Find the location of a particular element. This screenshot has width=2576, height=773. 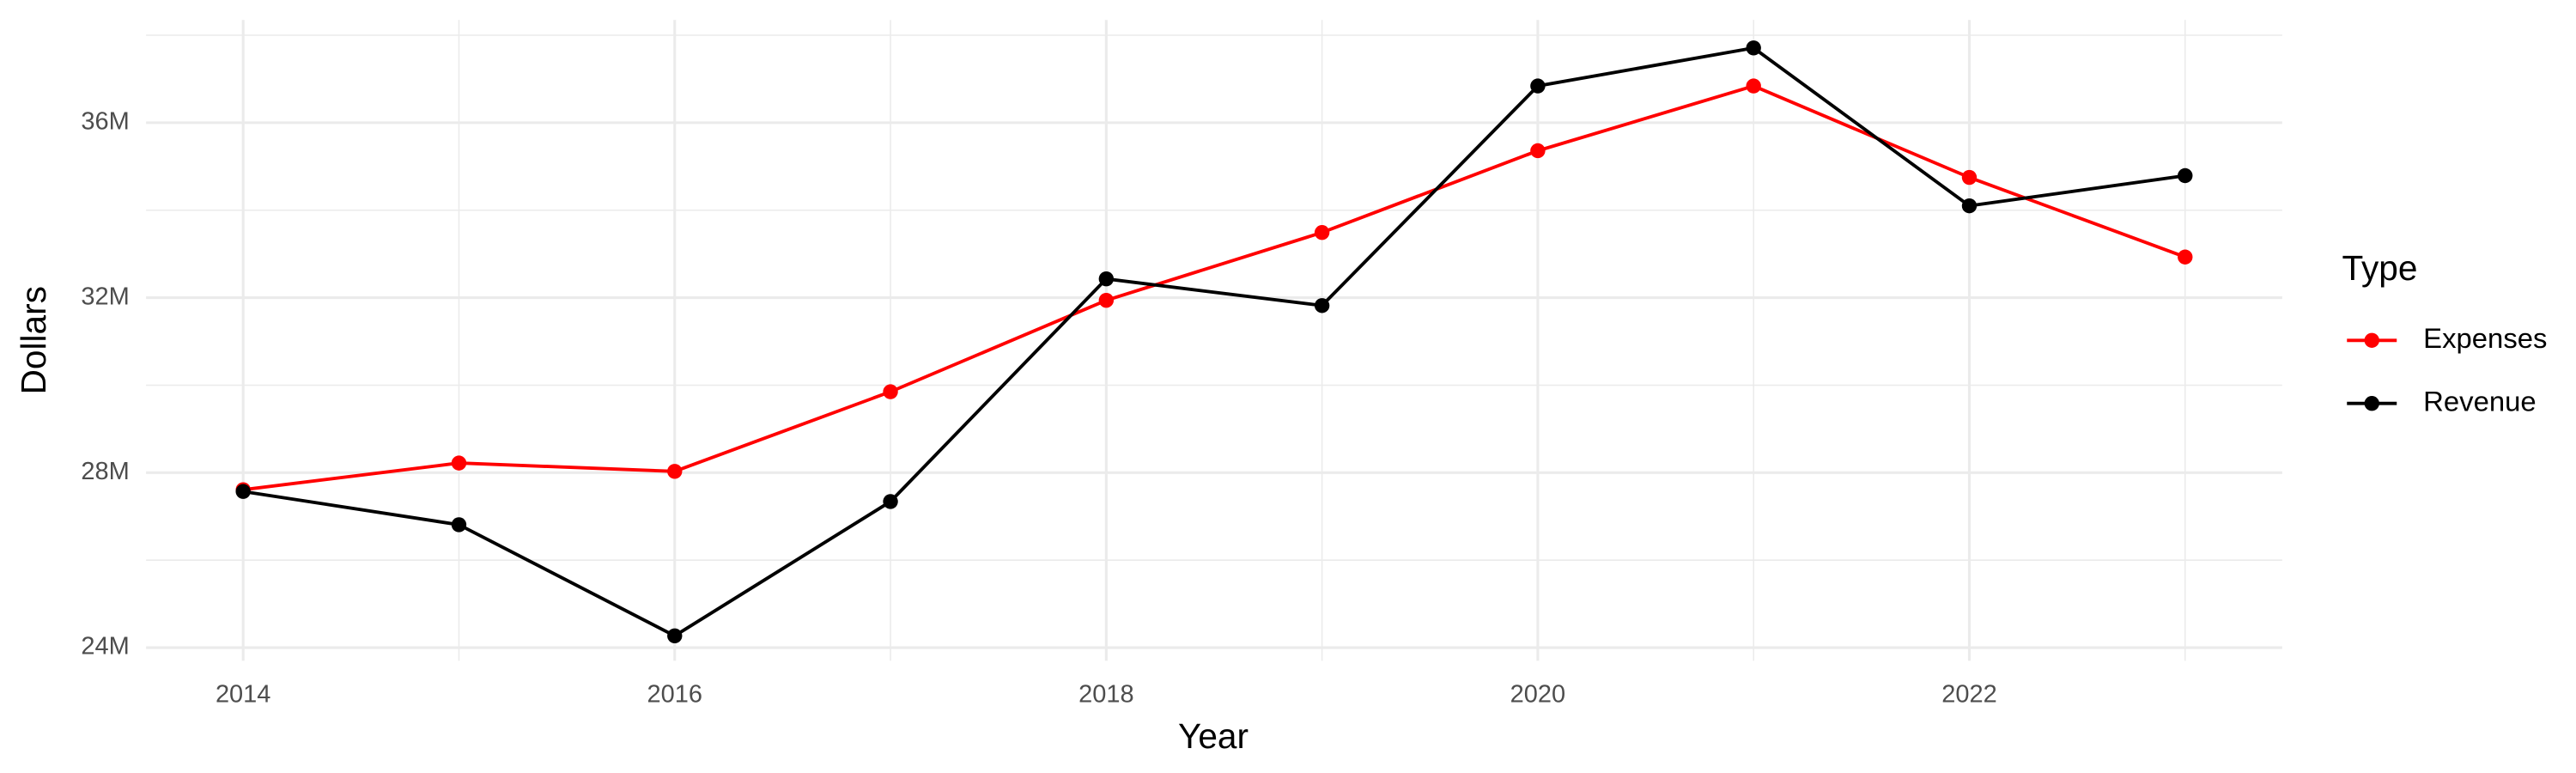

legend-title: Type is located at coordinates (2379, 268).